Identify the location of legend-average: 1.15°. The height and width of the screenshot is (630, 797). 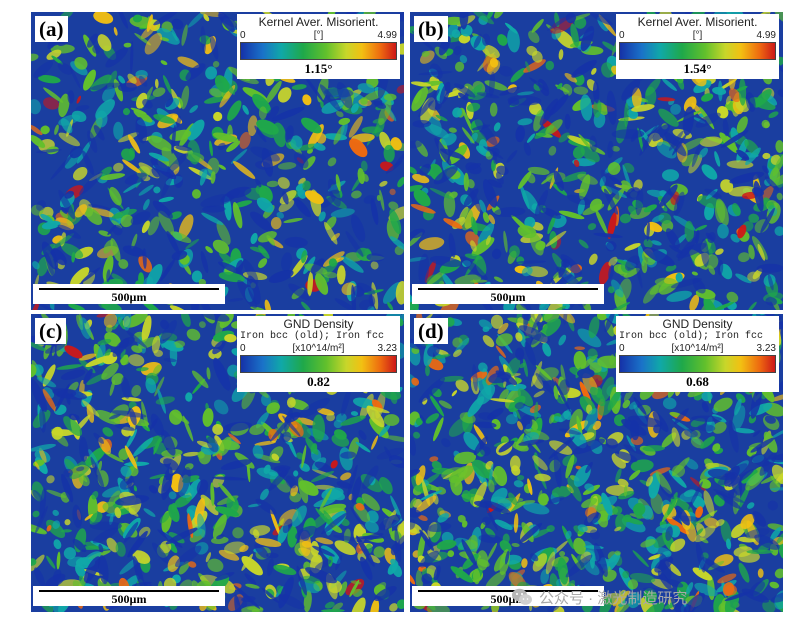
(318, 68).